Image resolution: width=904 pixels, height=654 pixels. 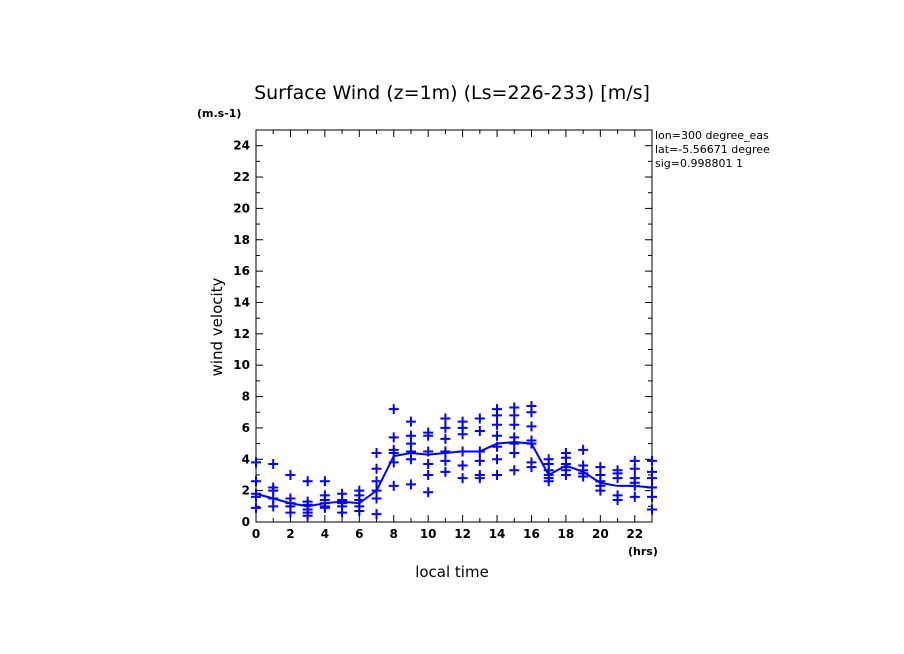 I want to click on x-tick-label: 12, so click(x=462, y=534).